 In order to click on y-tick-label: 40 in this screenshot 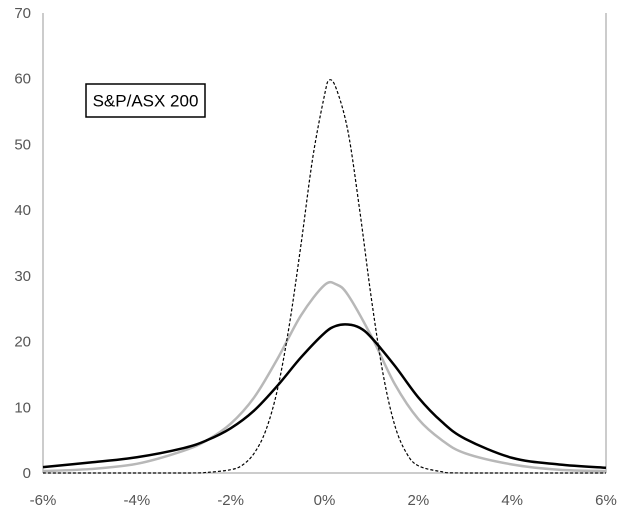, I will do `click(22, 210)`.